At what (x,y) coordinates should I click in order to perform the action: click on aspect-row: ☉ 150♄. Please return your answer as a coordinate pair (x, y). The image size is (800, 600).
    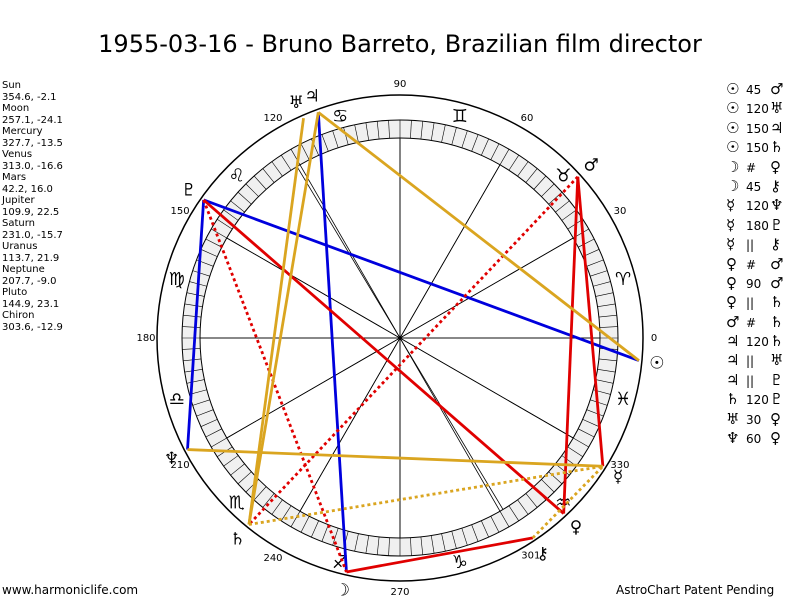
    Looking at the image, I should click on (754, 147).